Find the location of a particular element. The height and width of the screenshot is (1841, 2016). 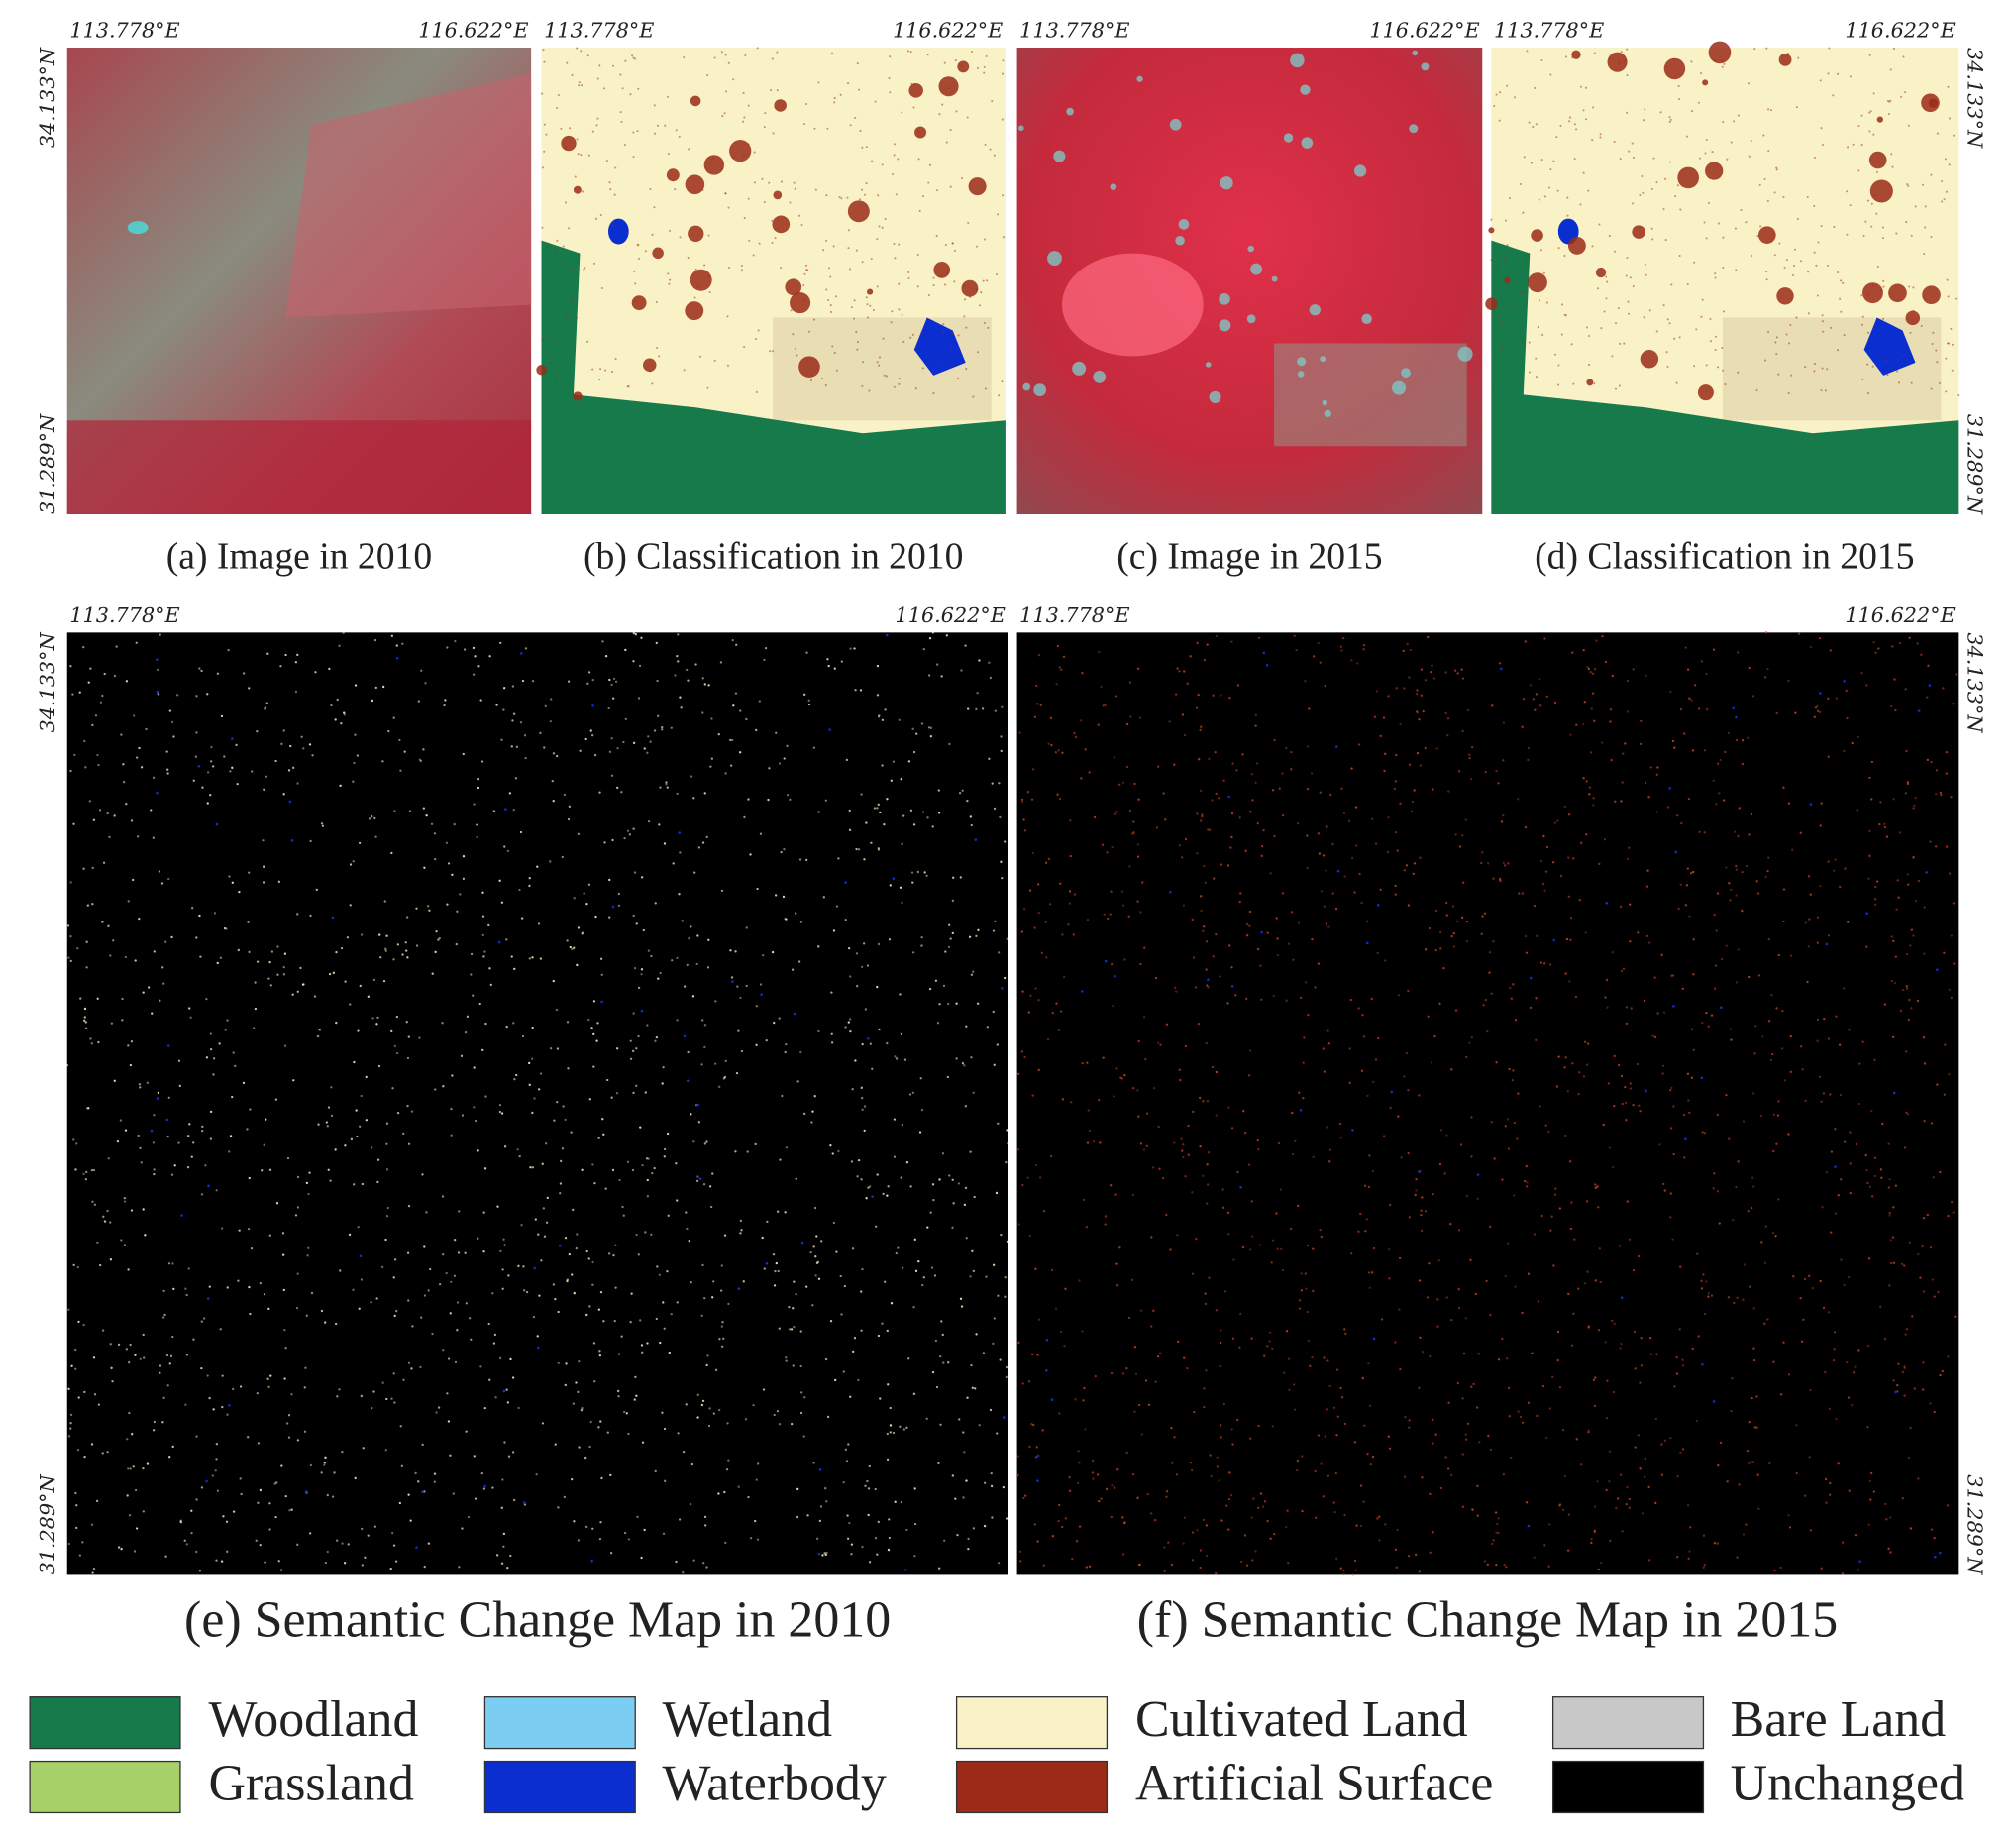

water-change is located at coordinates (199, 766).